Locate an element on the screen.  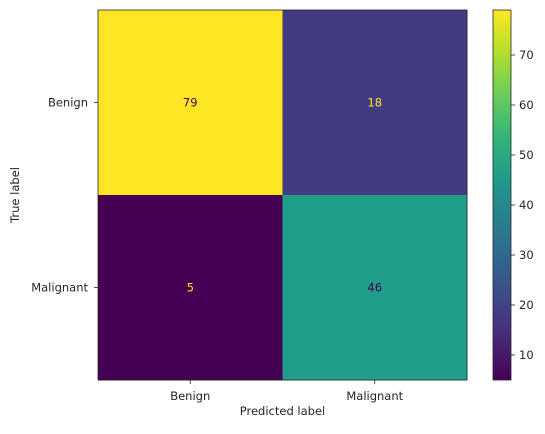
colorbar-tick-label: 10 is located at coordinates (526, 355).